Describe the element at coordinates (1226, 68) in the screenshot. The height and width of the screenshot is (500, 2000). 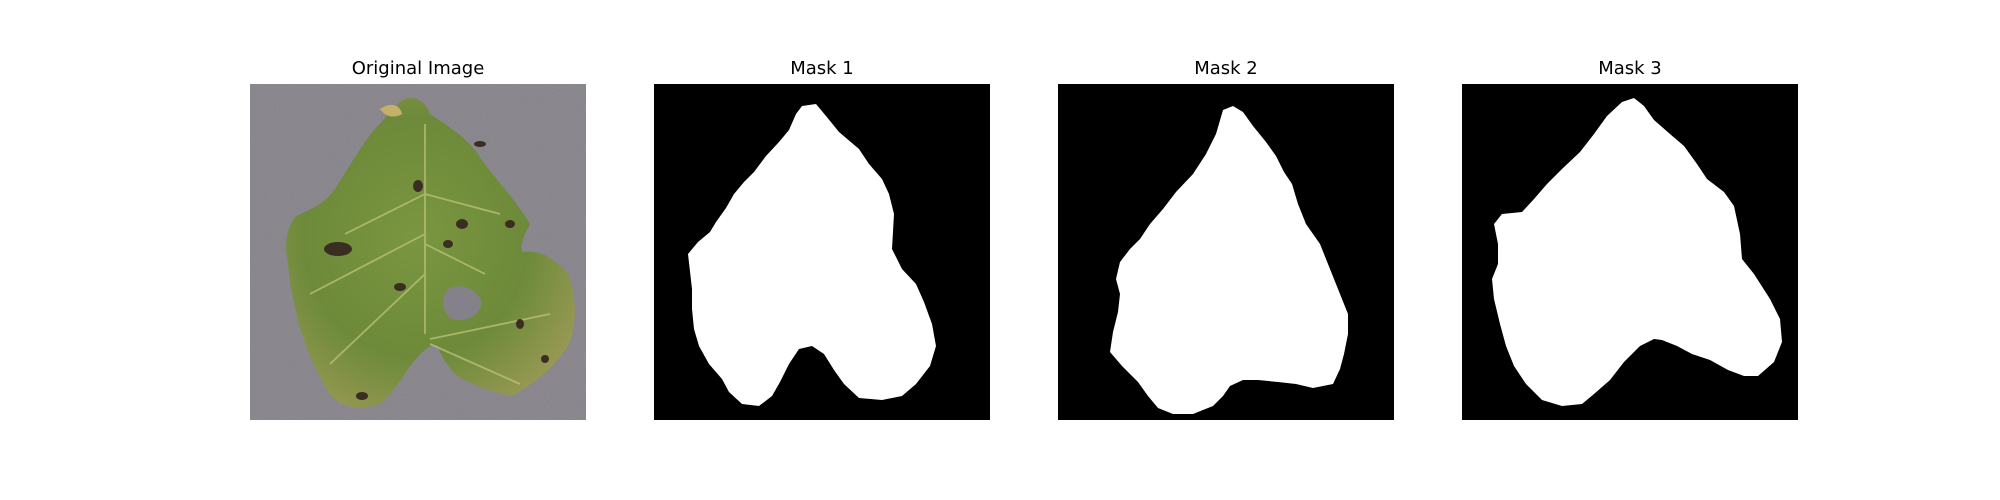
I see `panel-title-mask-2: Mask 2` at that location.